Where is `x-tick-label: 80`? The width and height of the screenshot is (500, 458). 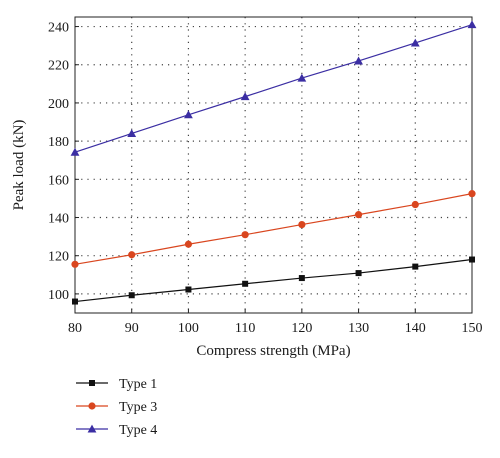
x-tick-label: 80 is located at coordinates (75, 328).